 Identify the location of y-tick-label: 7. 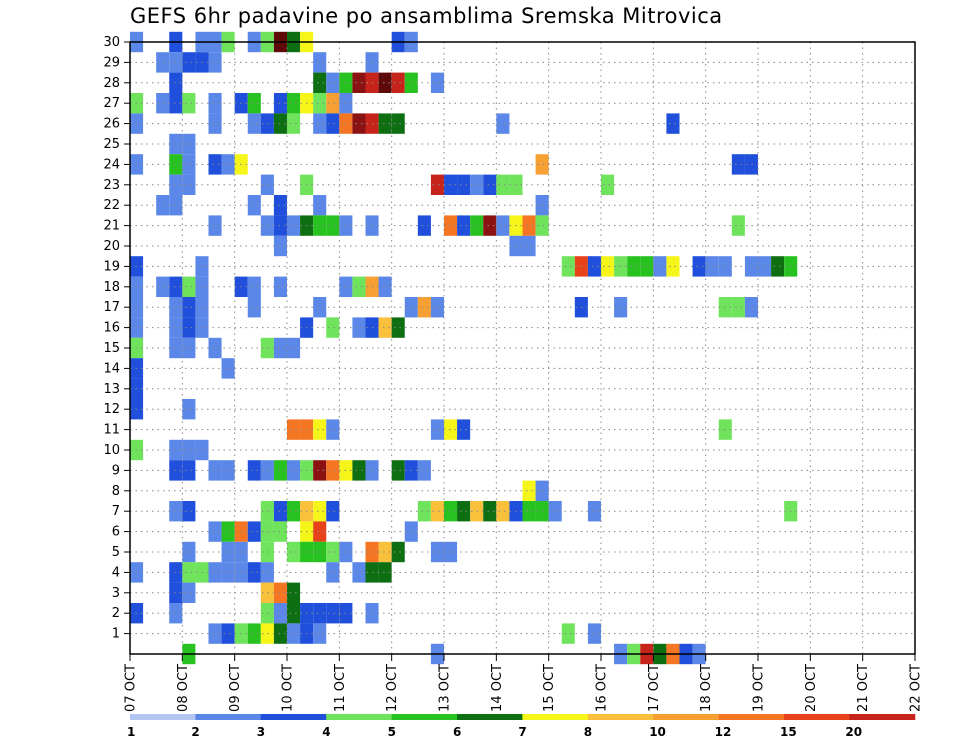
(116, 511).